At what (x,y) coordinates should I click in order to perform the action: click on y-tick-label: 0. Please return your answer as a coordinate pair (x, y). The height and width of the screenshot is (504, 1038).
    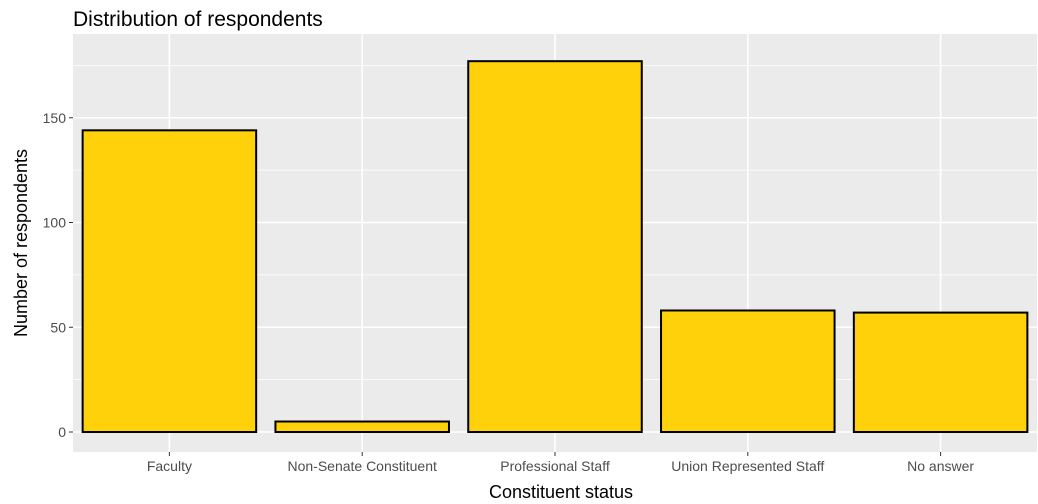
    Looking at the image, I should click on (62, 432).